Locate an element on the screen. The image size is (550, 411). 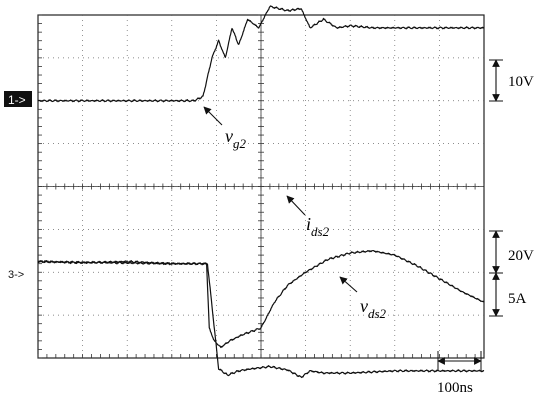
scale-label-10v: 10V is located at coordinates (521, 82).